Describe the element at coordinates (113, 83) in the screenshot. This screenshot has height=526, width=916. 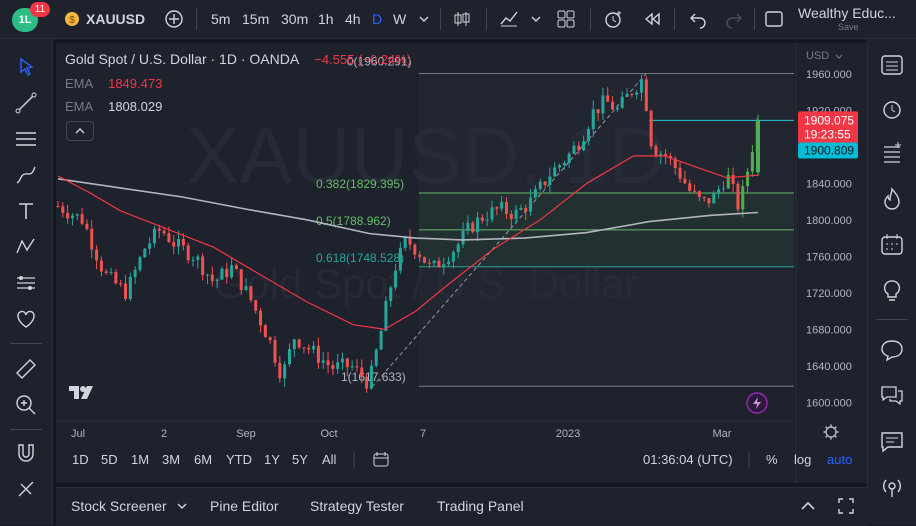
I see `ema-fast-legend: EMA 1849.473` at that location.